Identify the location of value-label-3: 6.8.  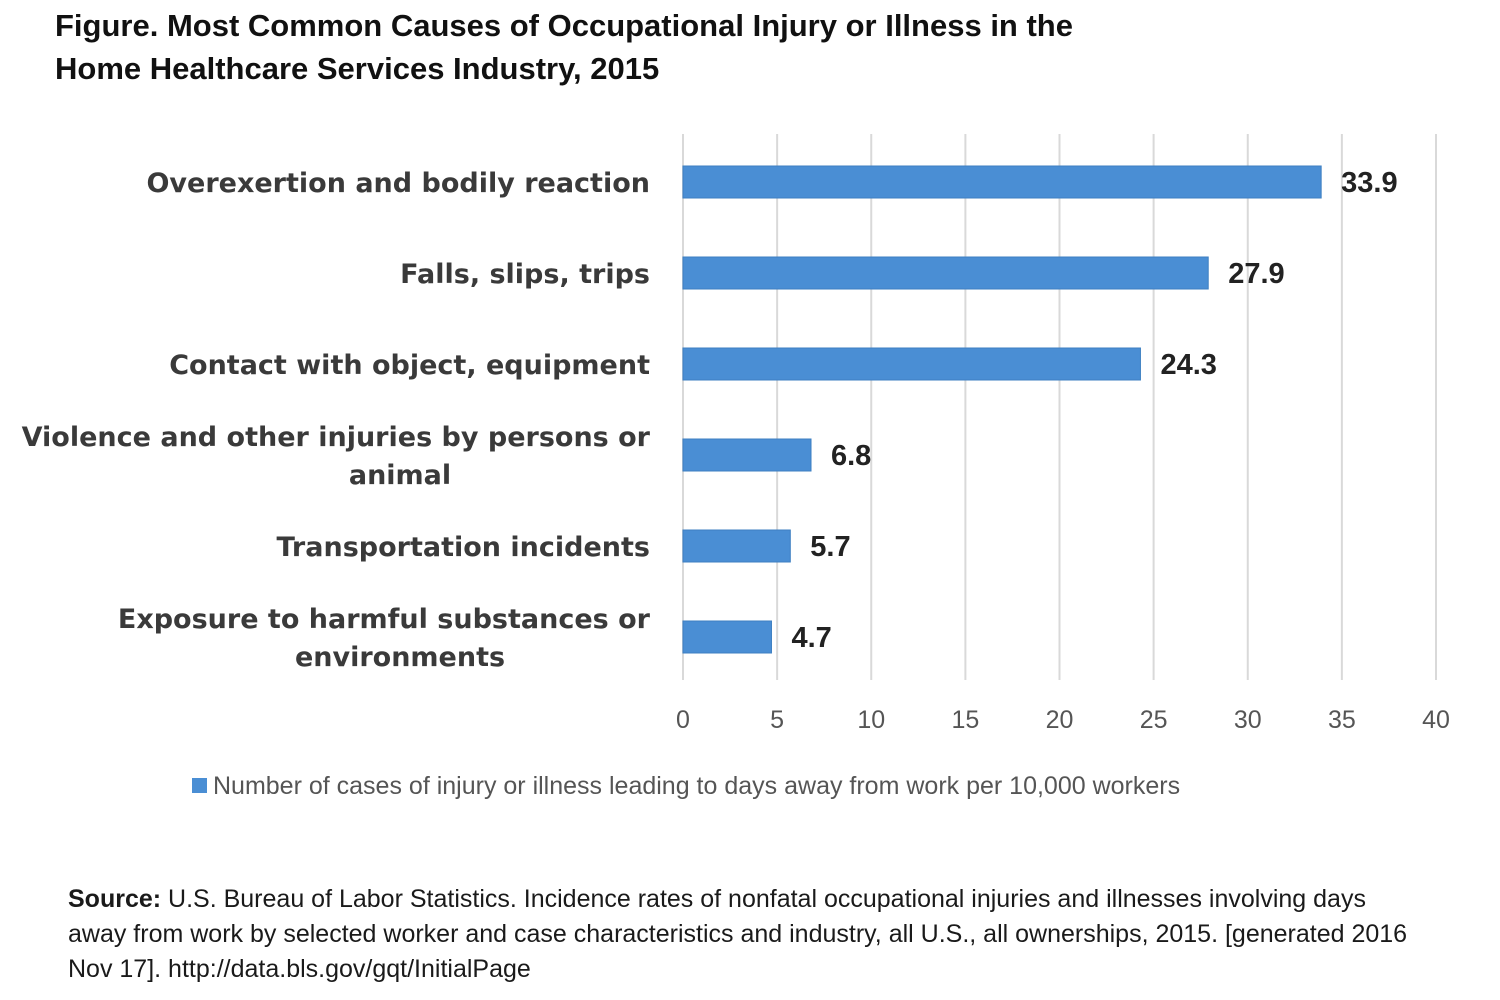
(851, 456).